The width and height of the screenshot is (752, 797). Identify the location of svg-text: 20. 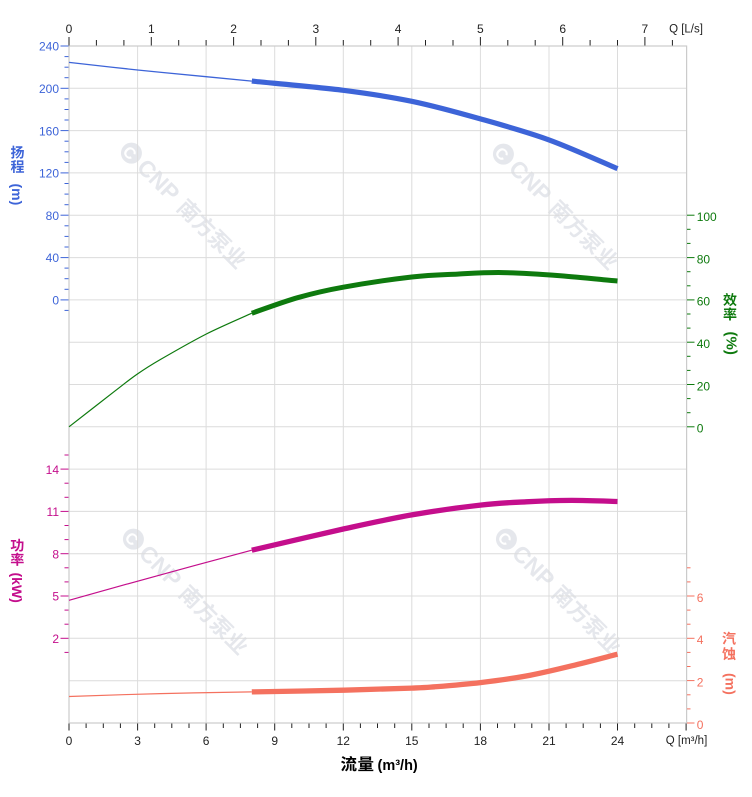
(704, 386).